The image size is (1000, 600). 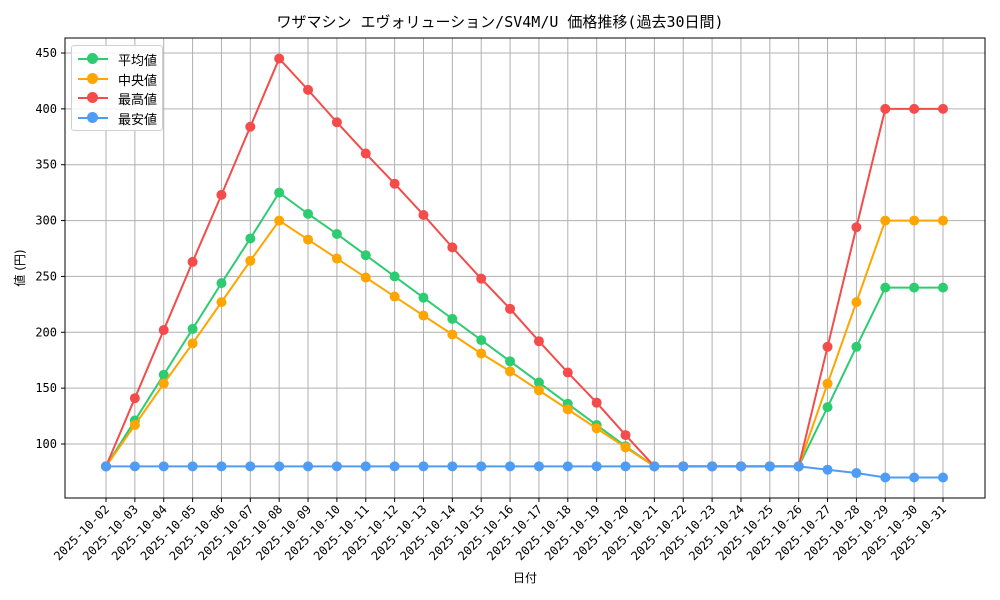 What do you see at coordinates (138, 61) in the screenshot?
I see `legend-label: 平均値` at bounding box center [138, 61].